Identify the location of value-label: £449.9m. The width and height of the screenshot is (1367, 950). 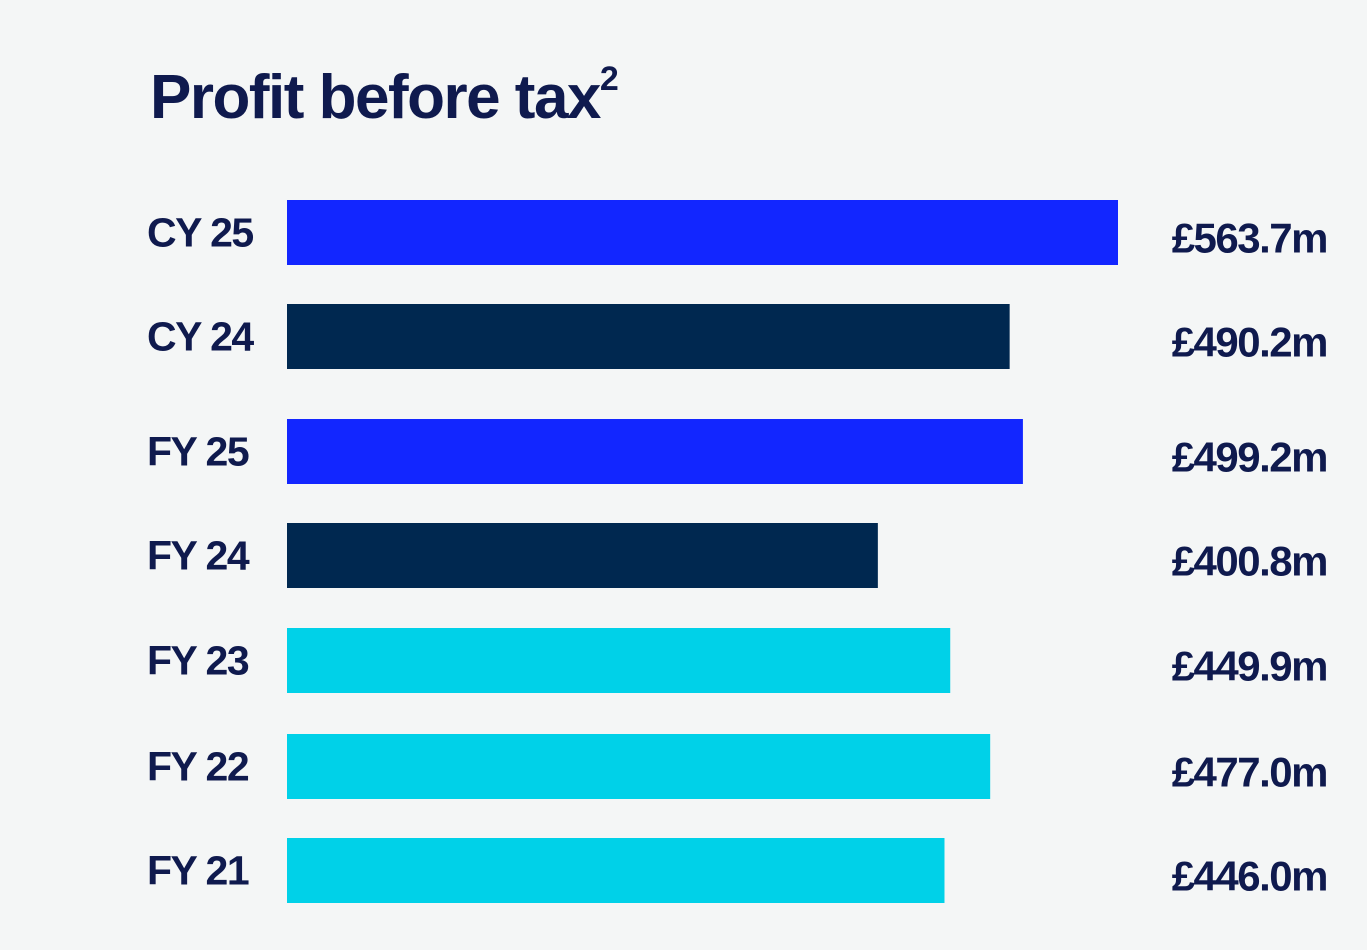
(1249, 666).